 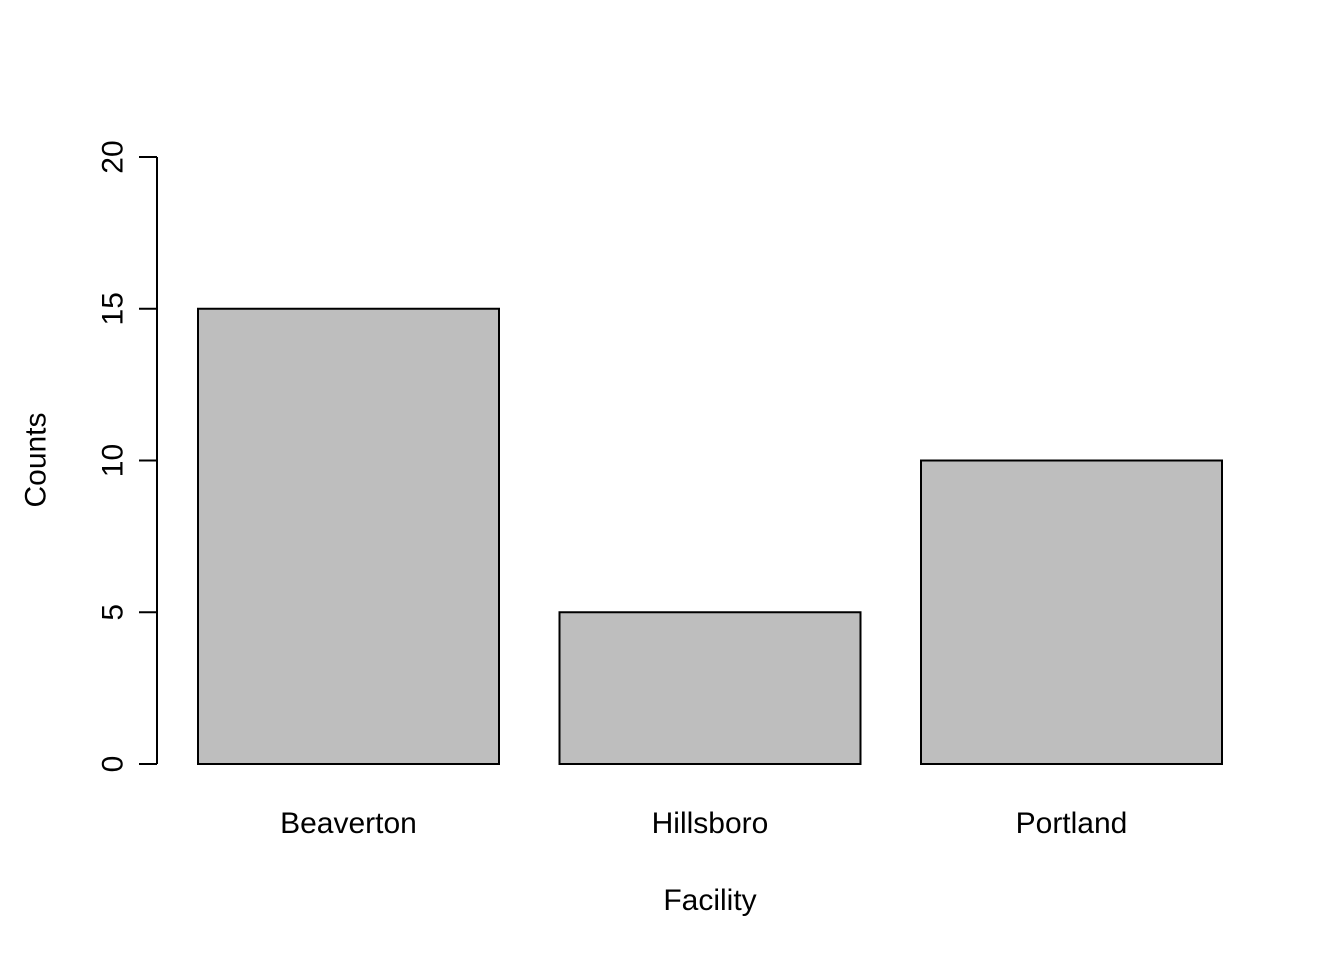 I want to click on x-tick-label: Hillsboro, so click(x=710, y=823).